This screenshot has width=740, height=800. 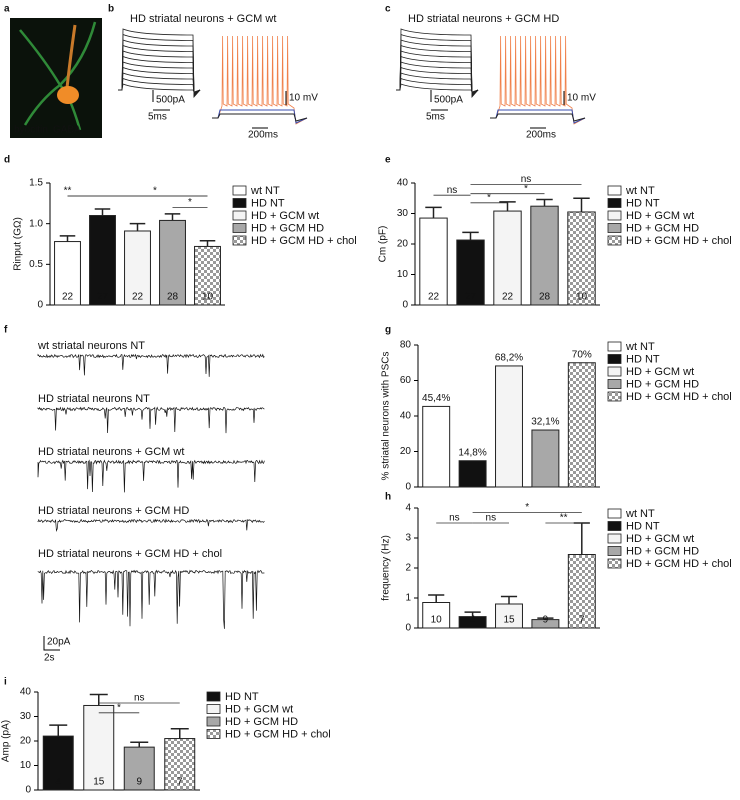 What do you see at coordinates (448, 100) in the screenshot?
I see `scale-label: 500pA` at bounding box center [448, 100].